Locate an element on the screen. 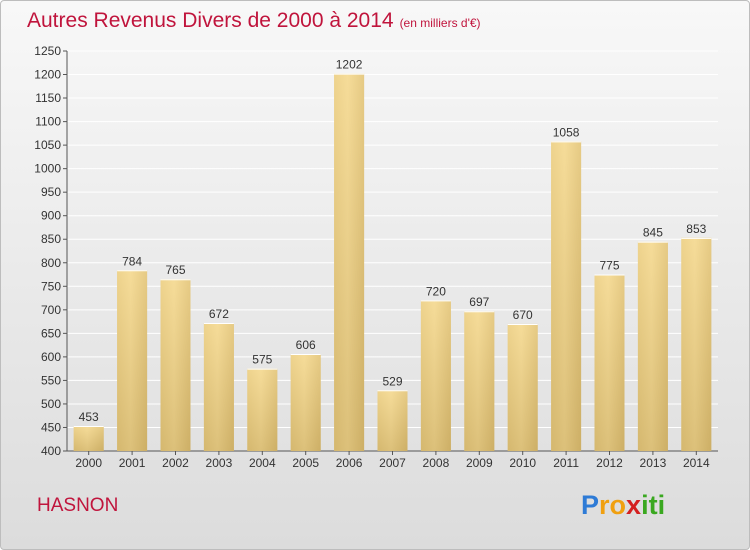  data-label: 845 is located at coordinates (653, 233).